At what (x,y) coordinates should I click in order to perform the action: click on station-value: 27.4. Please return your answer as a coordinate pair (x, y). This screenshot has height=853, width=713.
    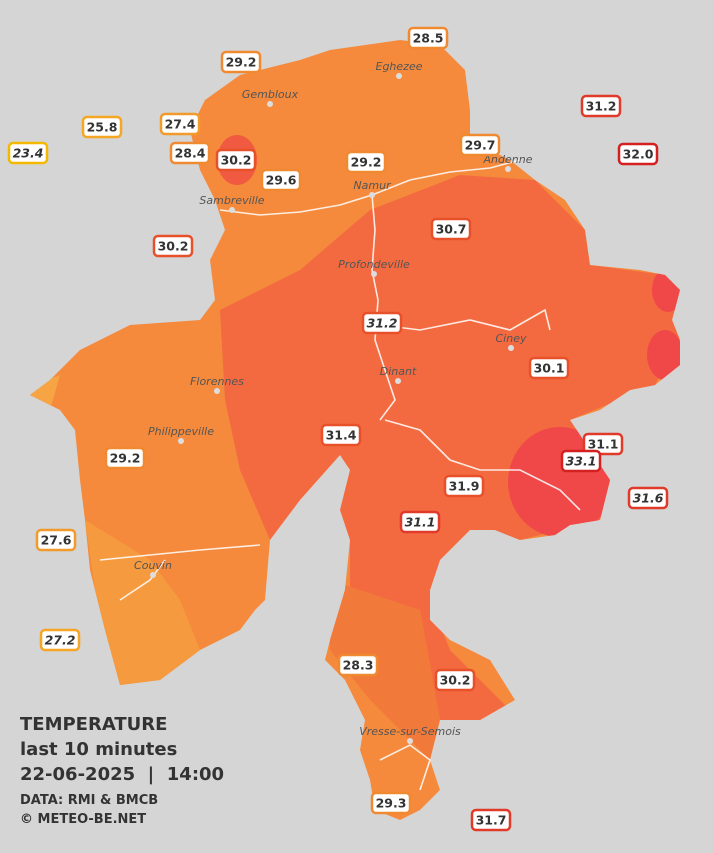
    Looking at the image, I should click on (180, 124).